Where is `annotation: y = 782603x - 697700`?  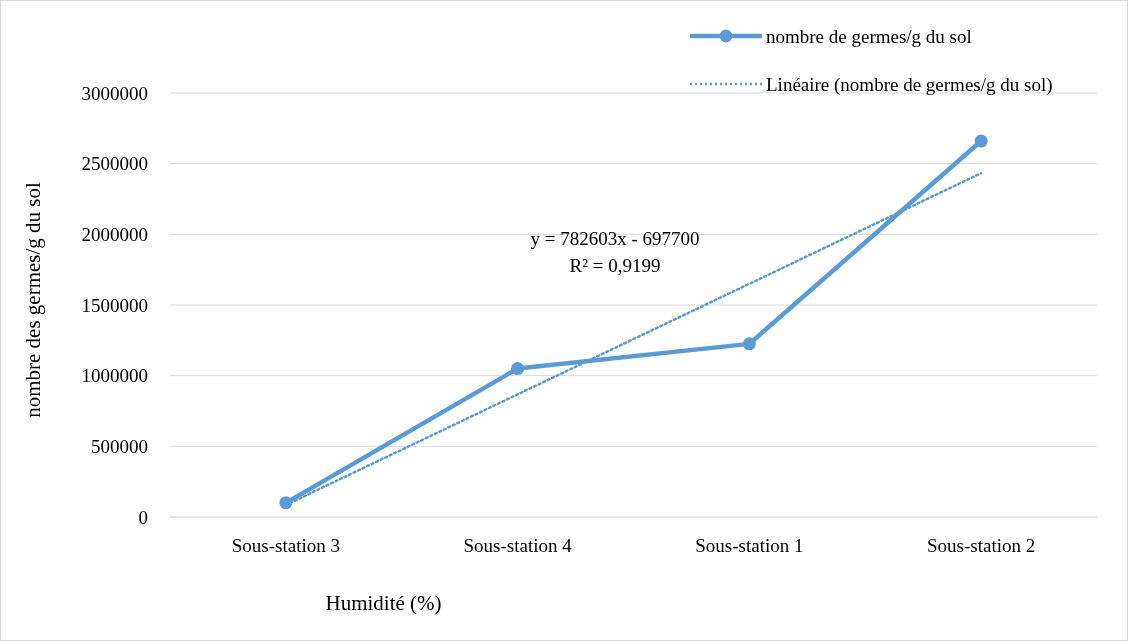 annotation: y = 782603x - 697700 is located at coordinates (615, 238).